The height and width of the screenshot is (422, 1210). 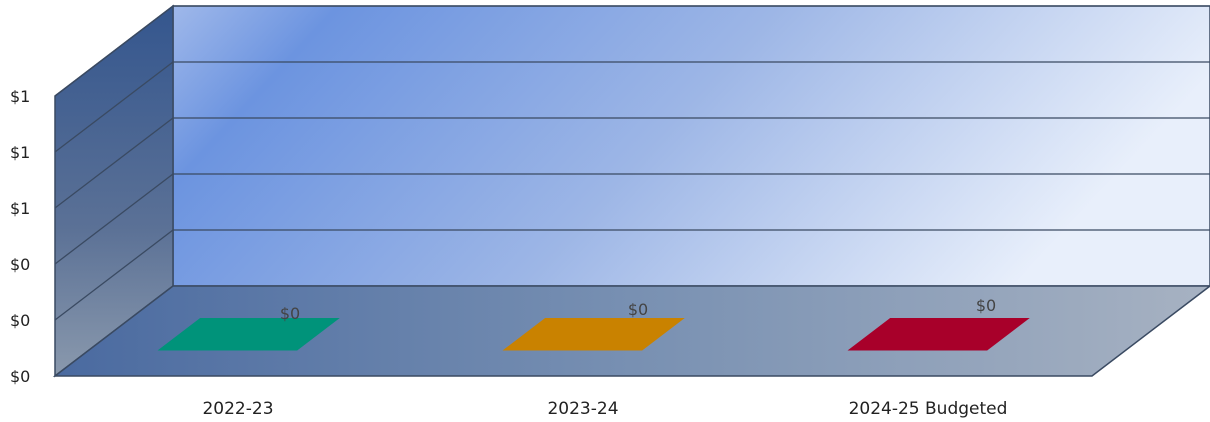 I want to click on data-labels: $0 $0 $0, so click(x=638, y=309).